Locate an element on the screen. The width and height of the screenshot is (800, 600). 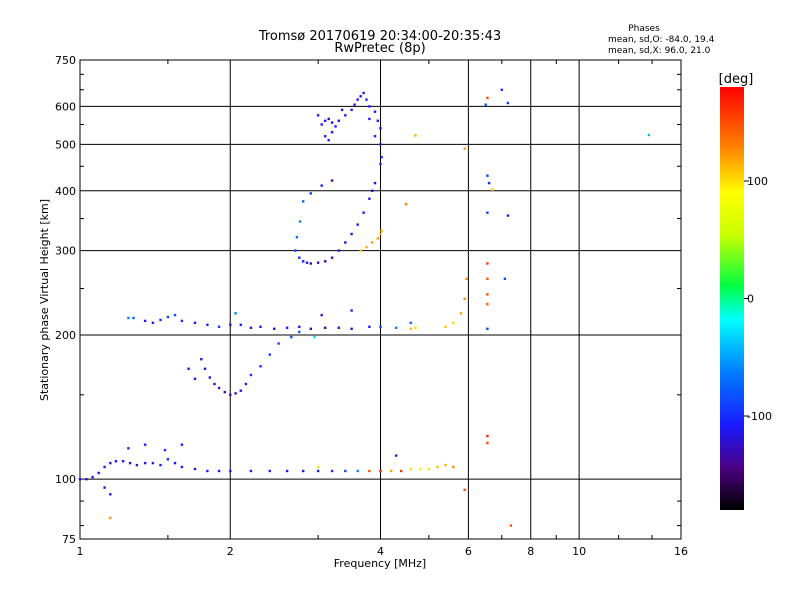
colorbar-ticks: 100 0 -100 is located at coordinates (758, 299).